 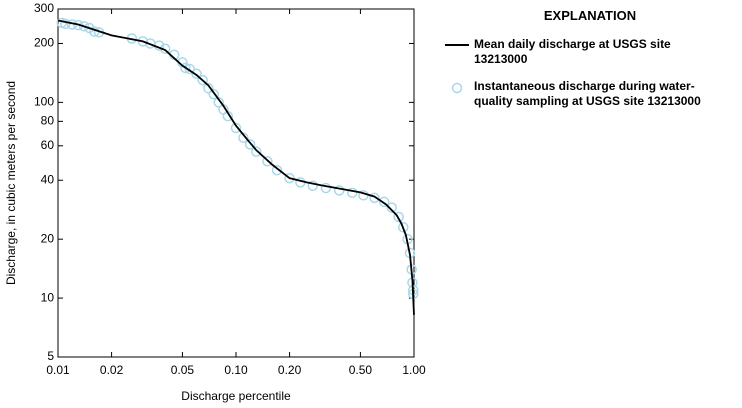 I want to click on y-axis-title: Discharge, in cubic meters per second, so click(x=11, y=183).